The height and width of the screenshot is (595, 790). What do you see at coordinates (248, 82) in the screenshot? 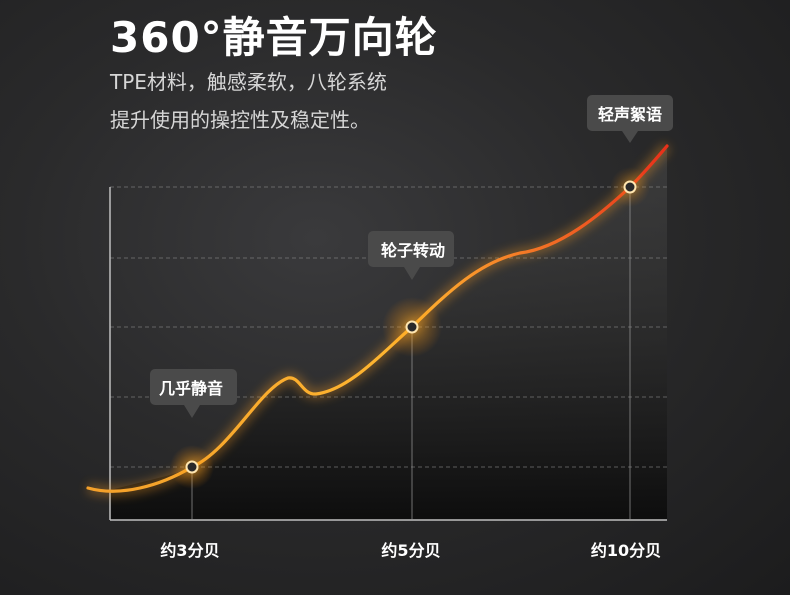
I see `subtitle-line-1: TPE材料，触感柔软，八轮系统` at bounding box center [248, 82].